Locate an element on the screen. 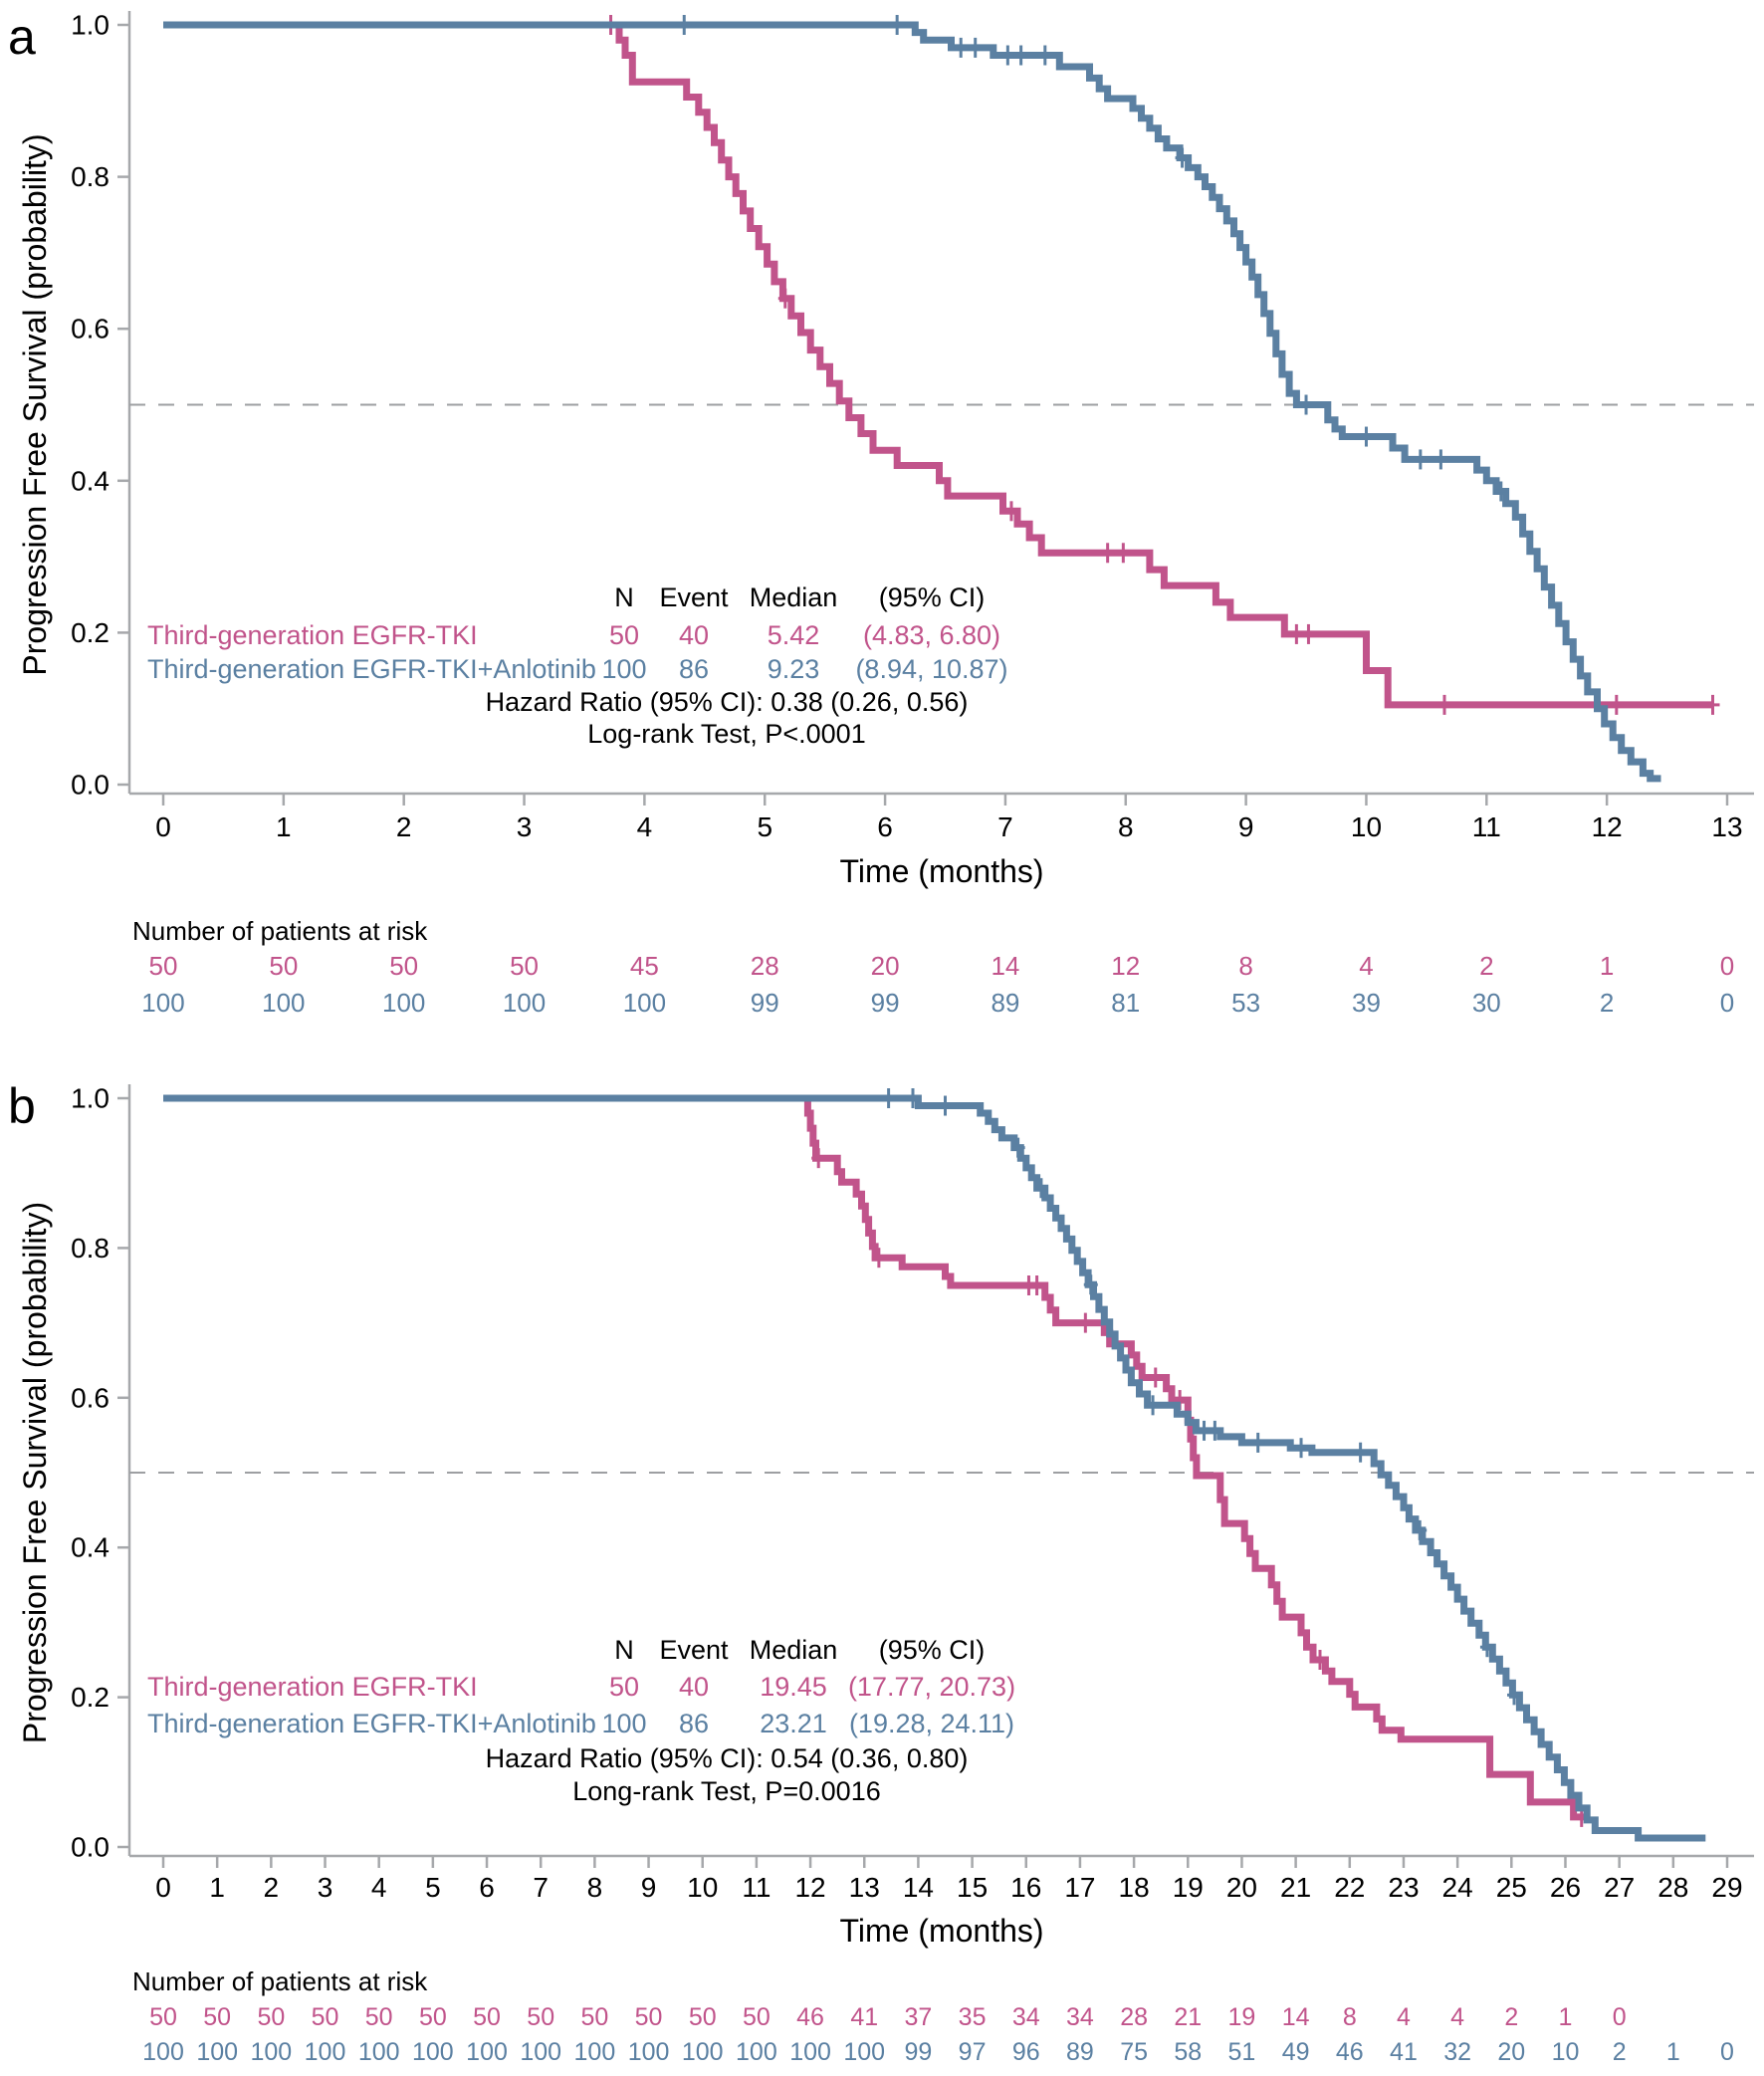 This screenshot has height=2076, width=1764. x-tick-label: 11 is located at coordinates (1486, 826).